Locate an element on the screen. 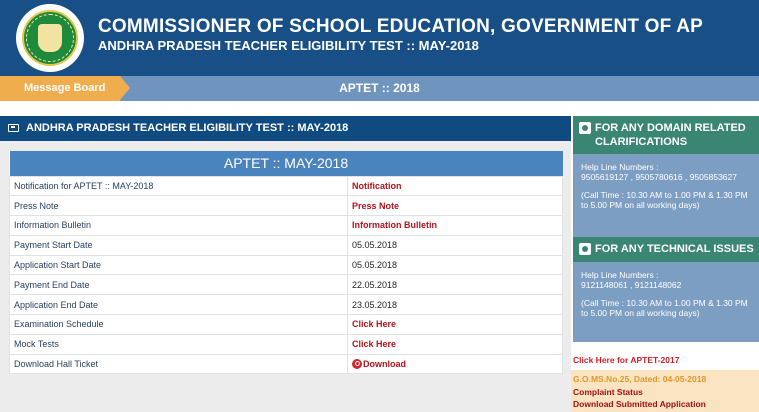 The height and width of the screenshot is (412, 759). technical-issues-title: FOR ANY TECHNICAL ISSUES is located at coordinates (674, 249).